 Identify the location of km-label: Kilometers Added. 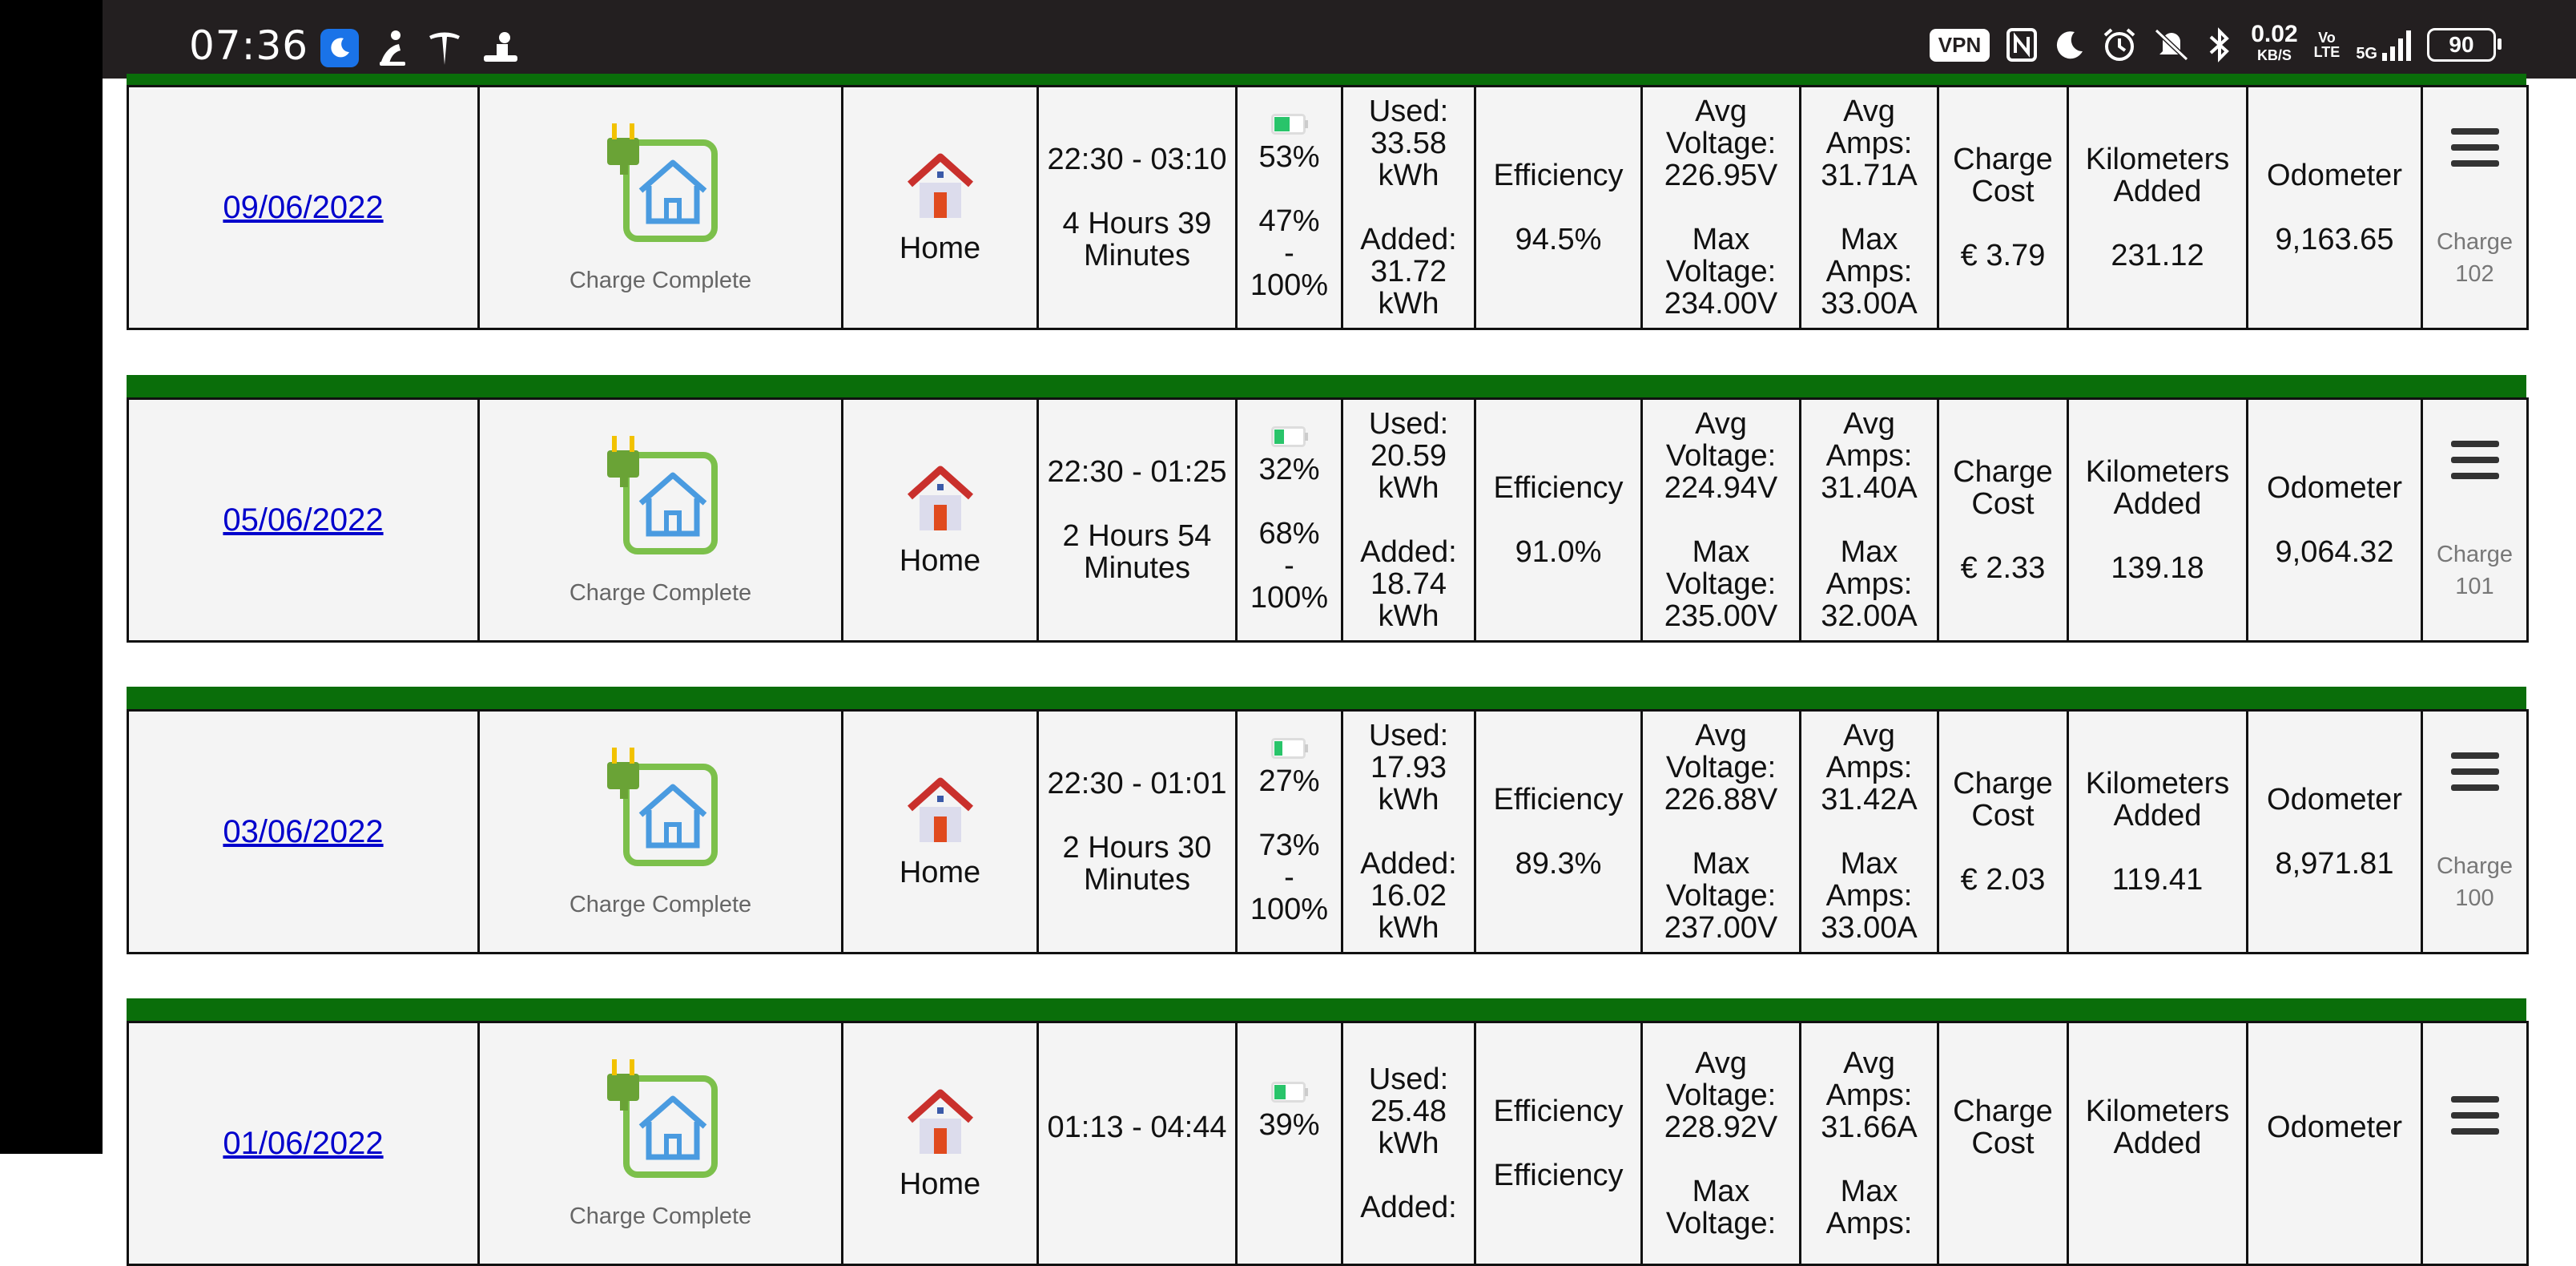
(2157, 800).